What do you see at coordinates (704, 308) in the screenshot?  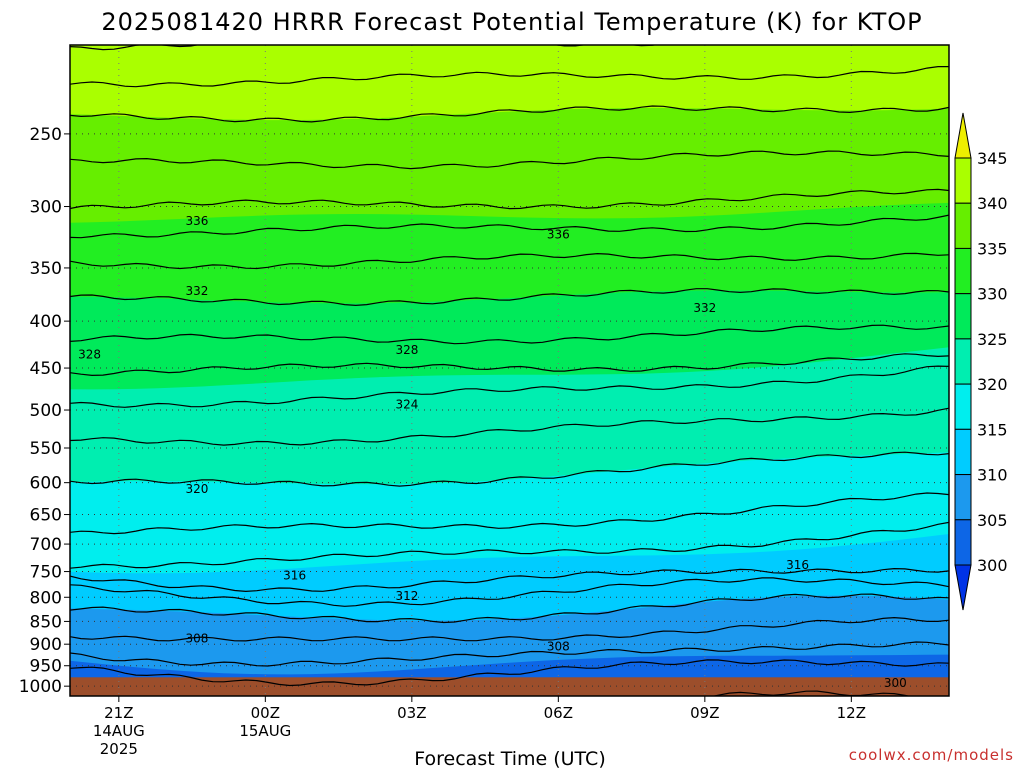 I see `contour-label-332-3: 332` at bounding box center [704, 308].